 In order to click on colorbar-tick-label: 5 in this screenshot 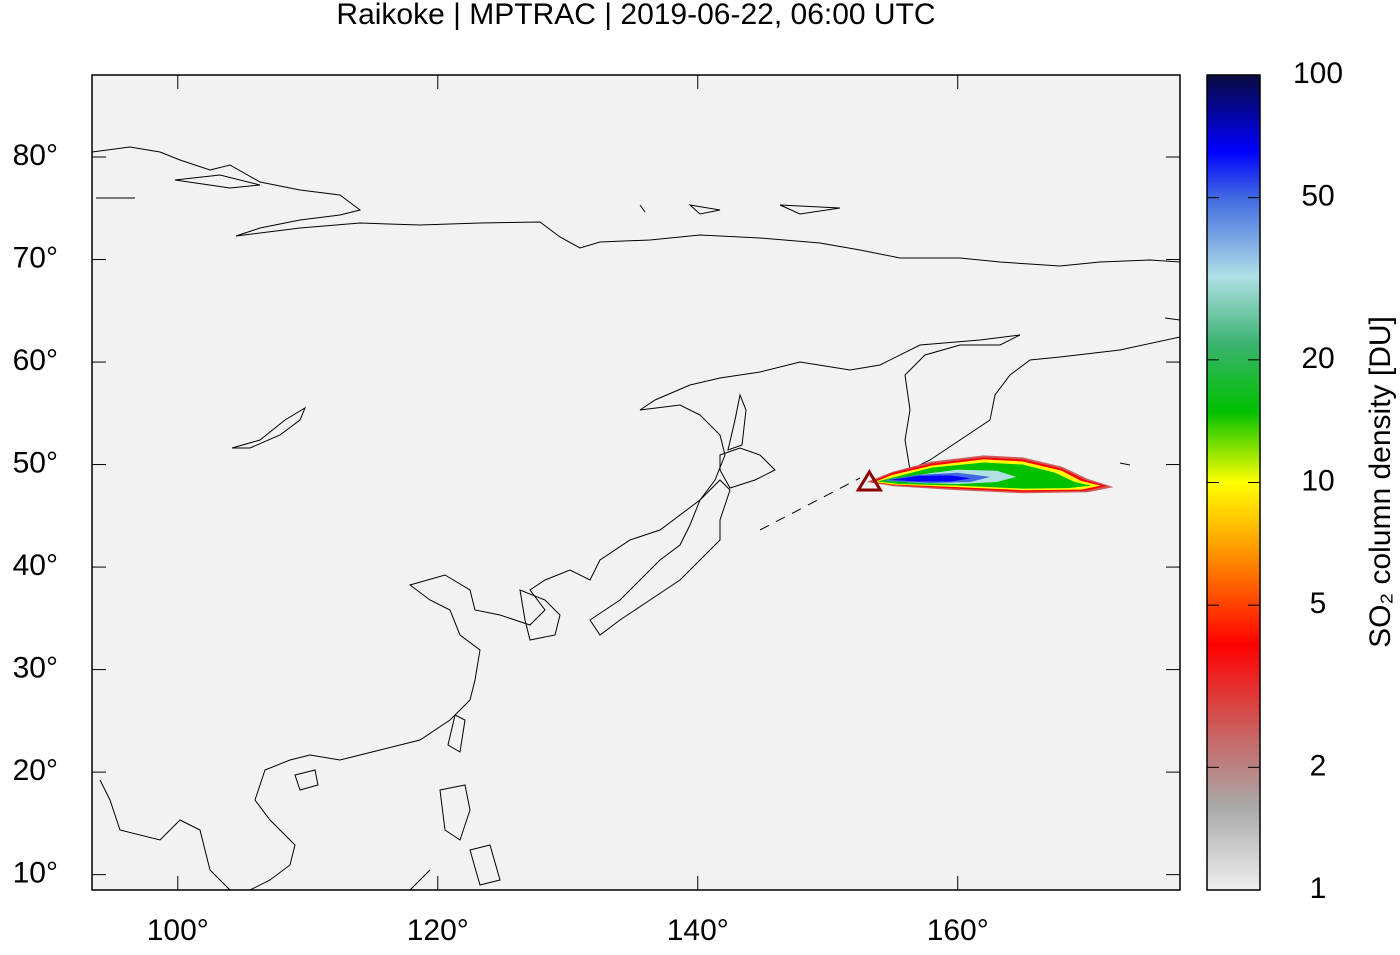, I will do `click(1318, 603)`.